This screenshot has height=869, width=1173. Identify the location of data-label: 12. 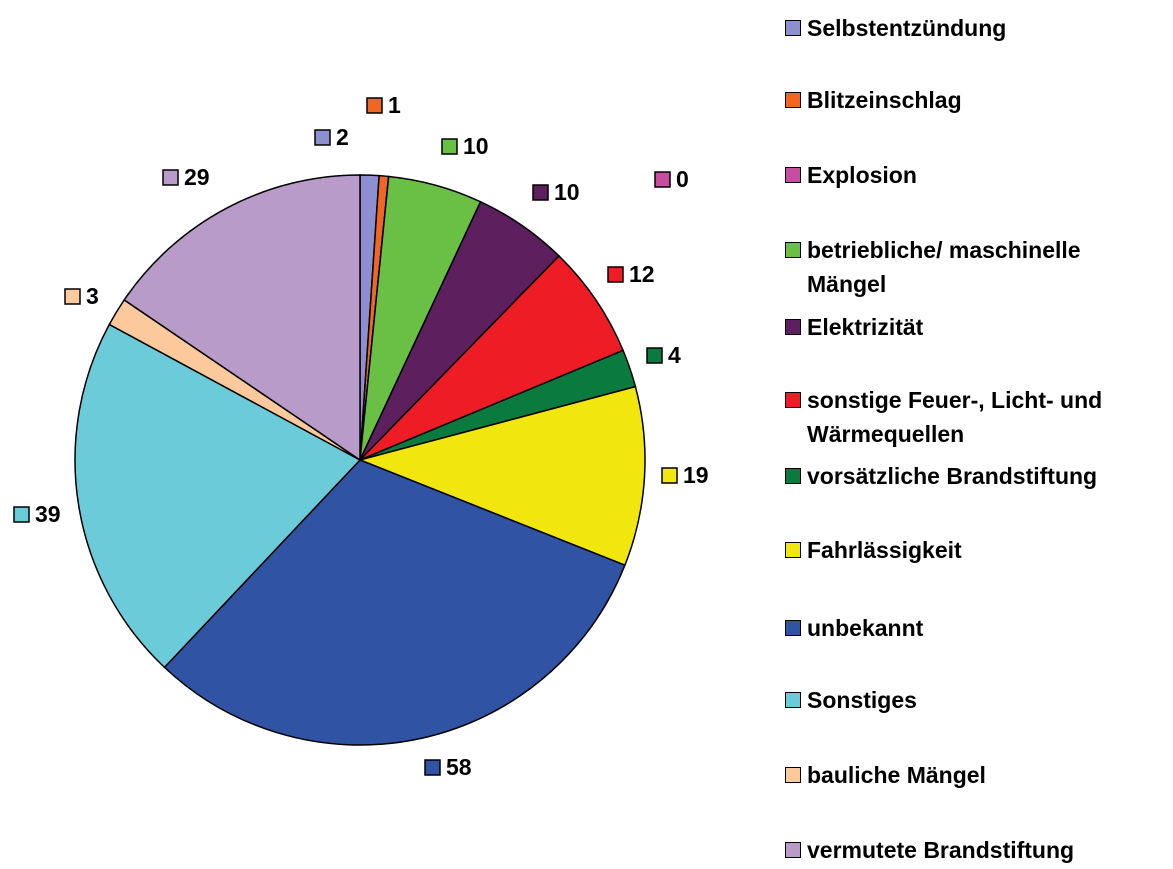
(642, 274).